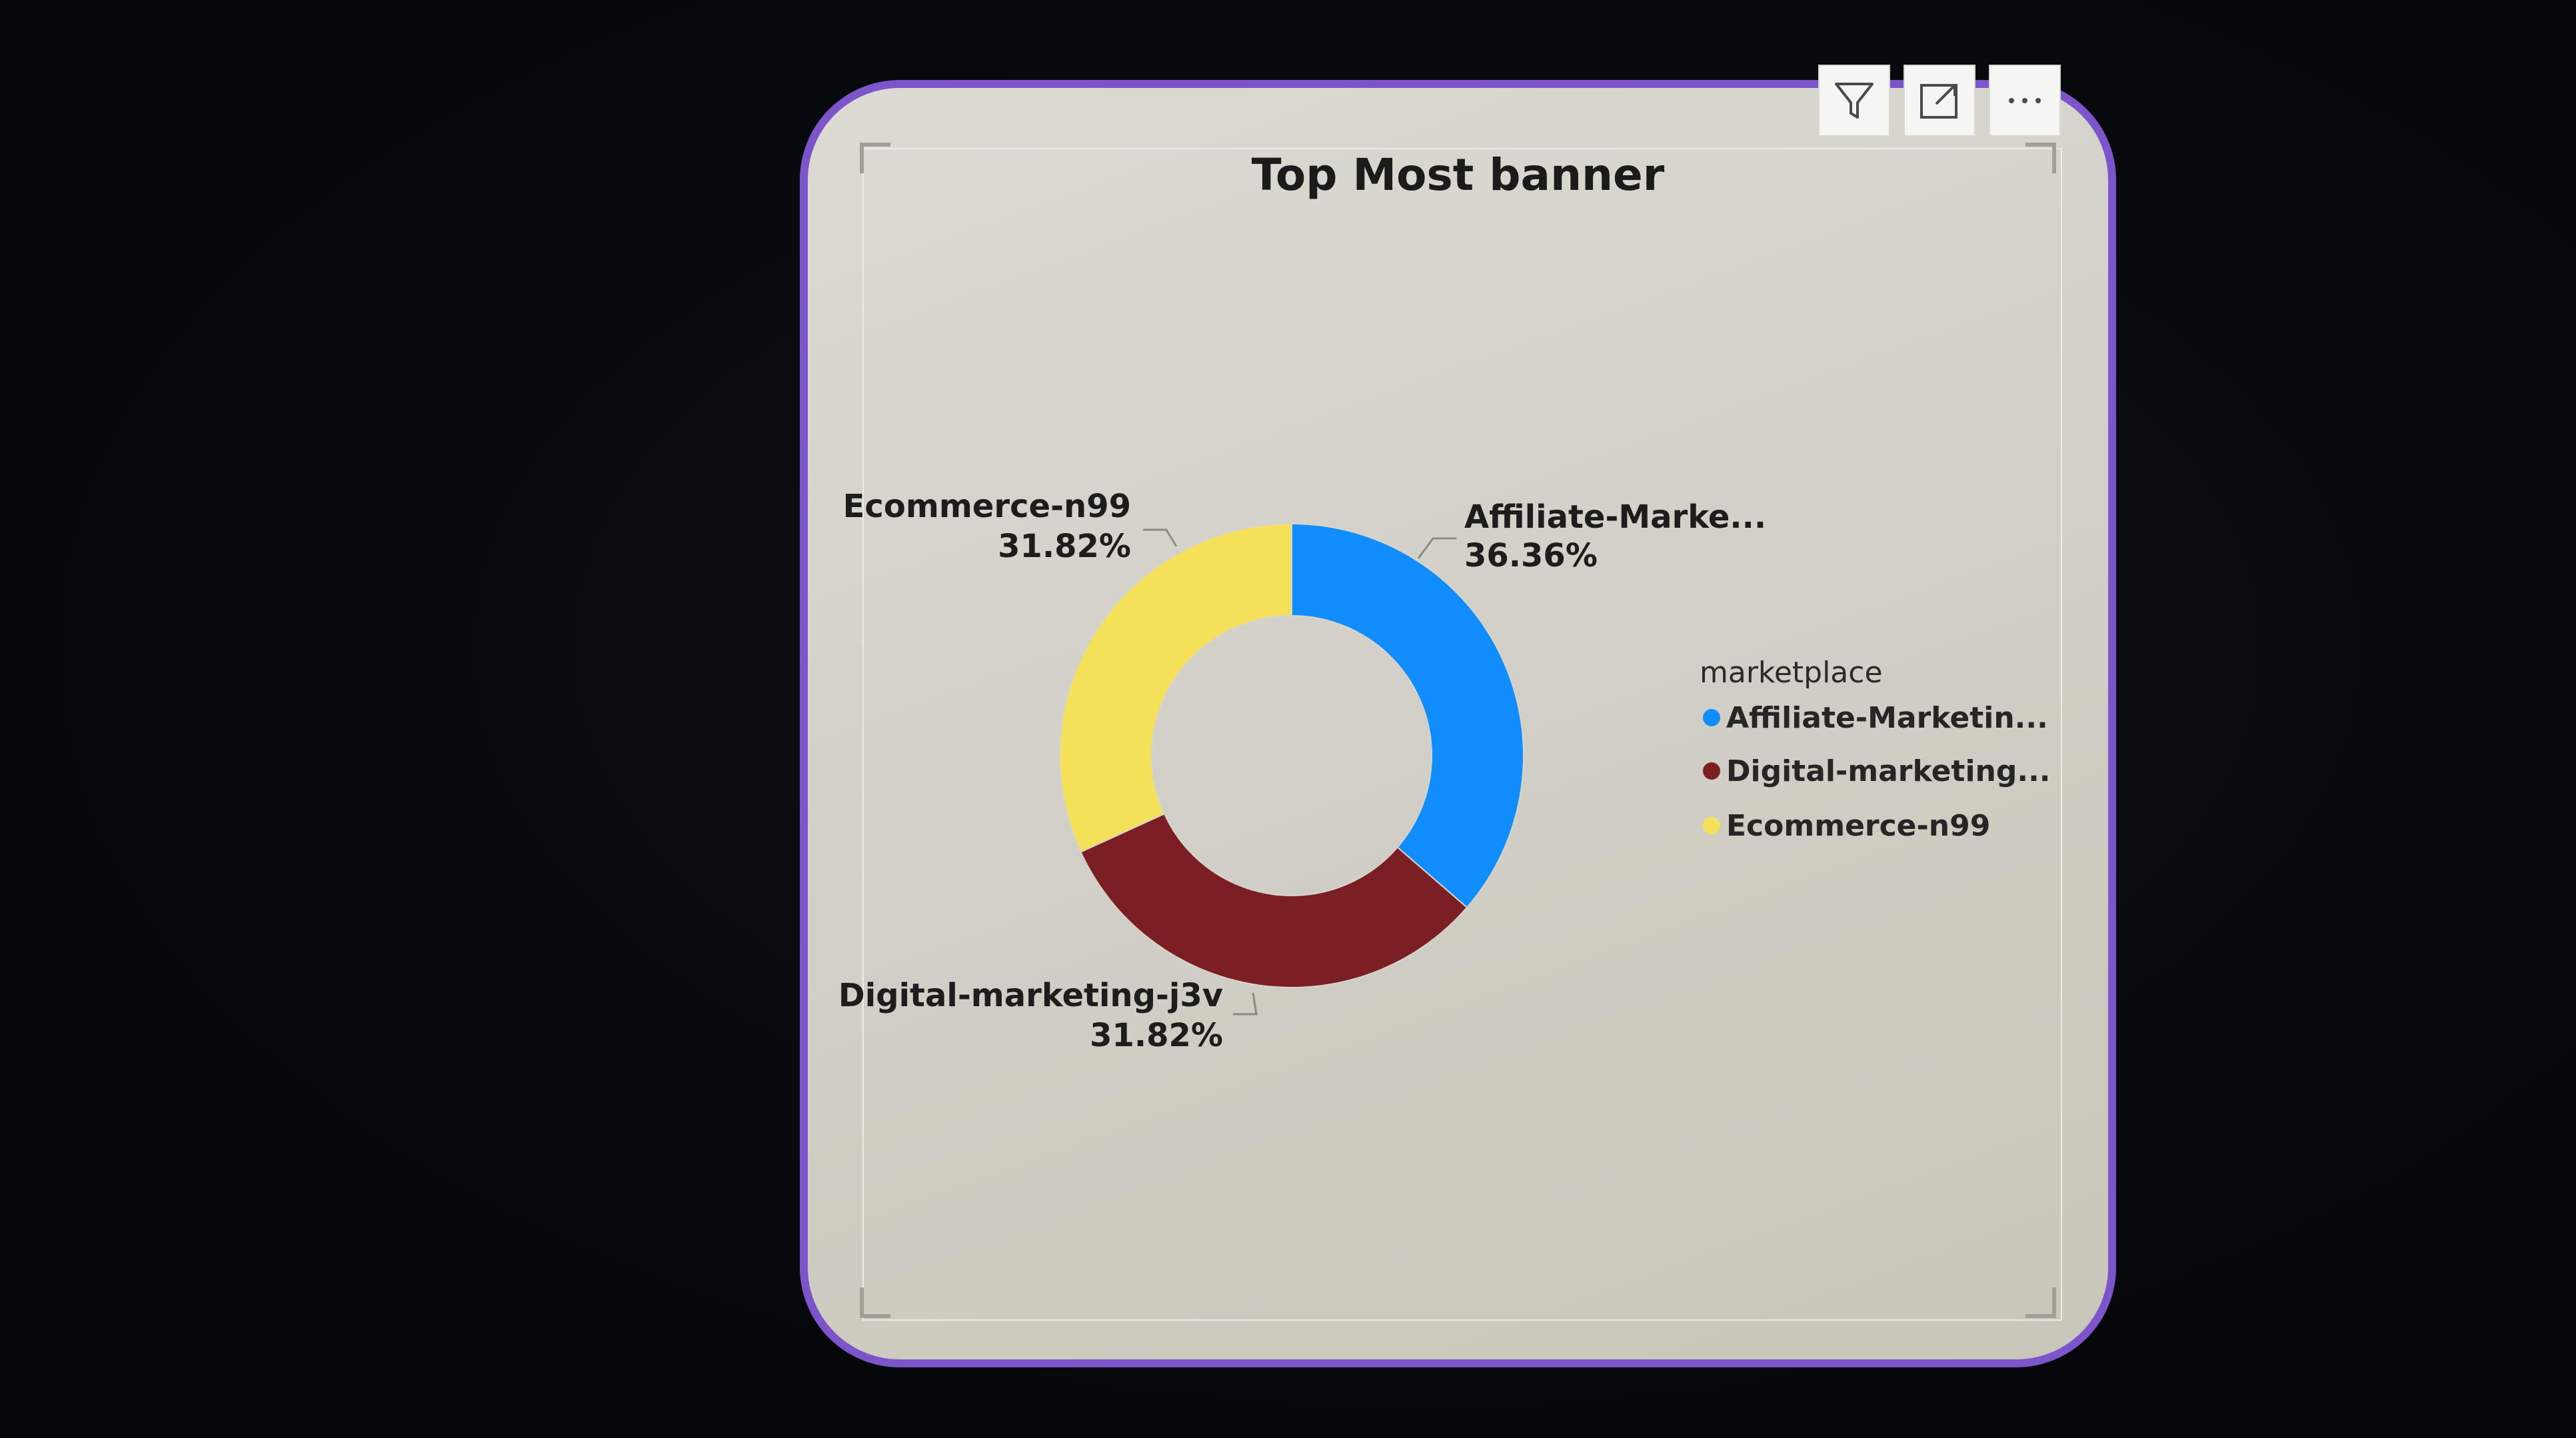  What do you see at coordinates (875, 158) in the screenshot?
I see `resize-handle-top-left` at bounding box center [875, 158].